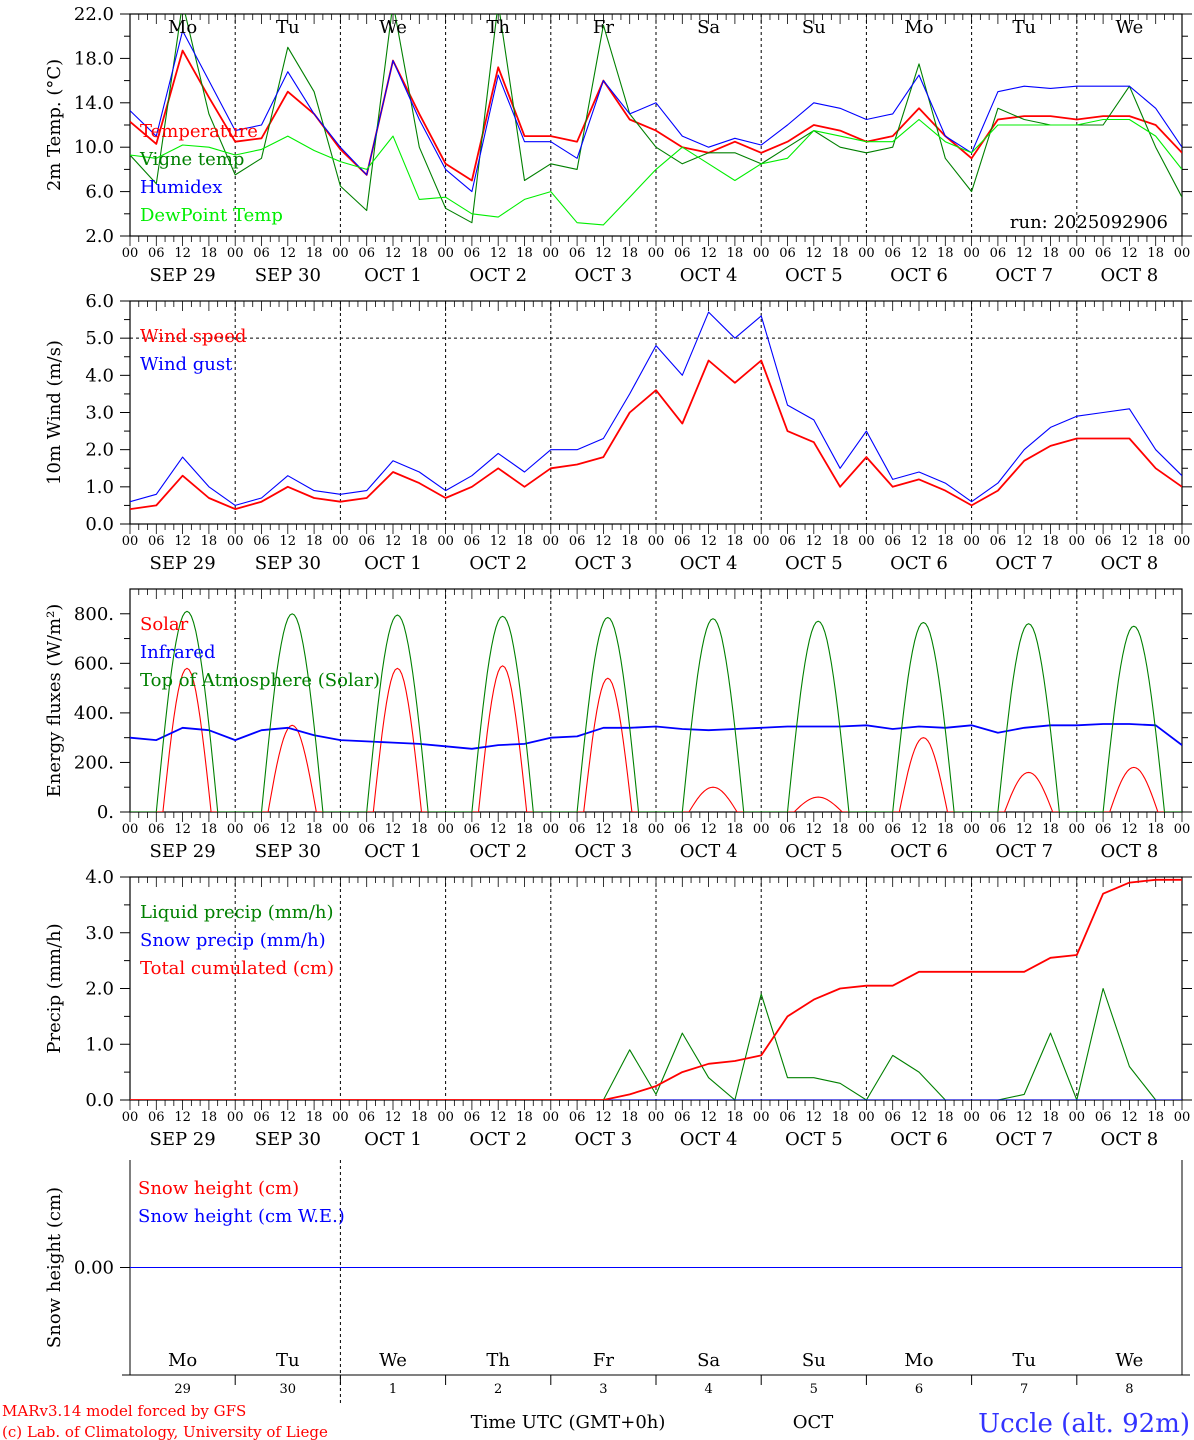 The image size is (1194, 1440). I want to click on series-line-total-cumulated-cm-, so click(656, 989).